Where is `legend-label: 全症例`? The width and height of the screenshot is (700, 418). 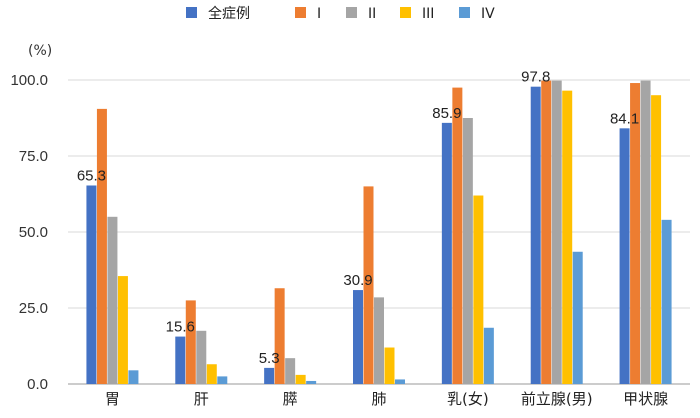 legend-label: 全症例 is located at coordinates (229, 13).